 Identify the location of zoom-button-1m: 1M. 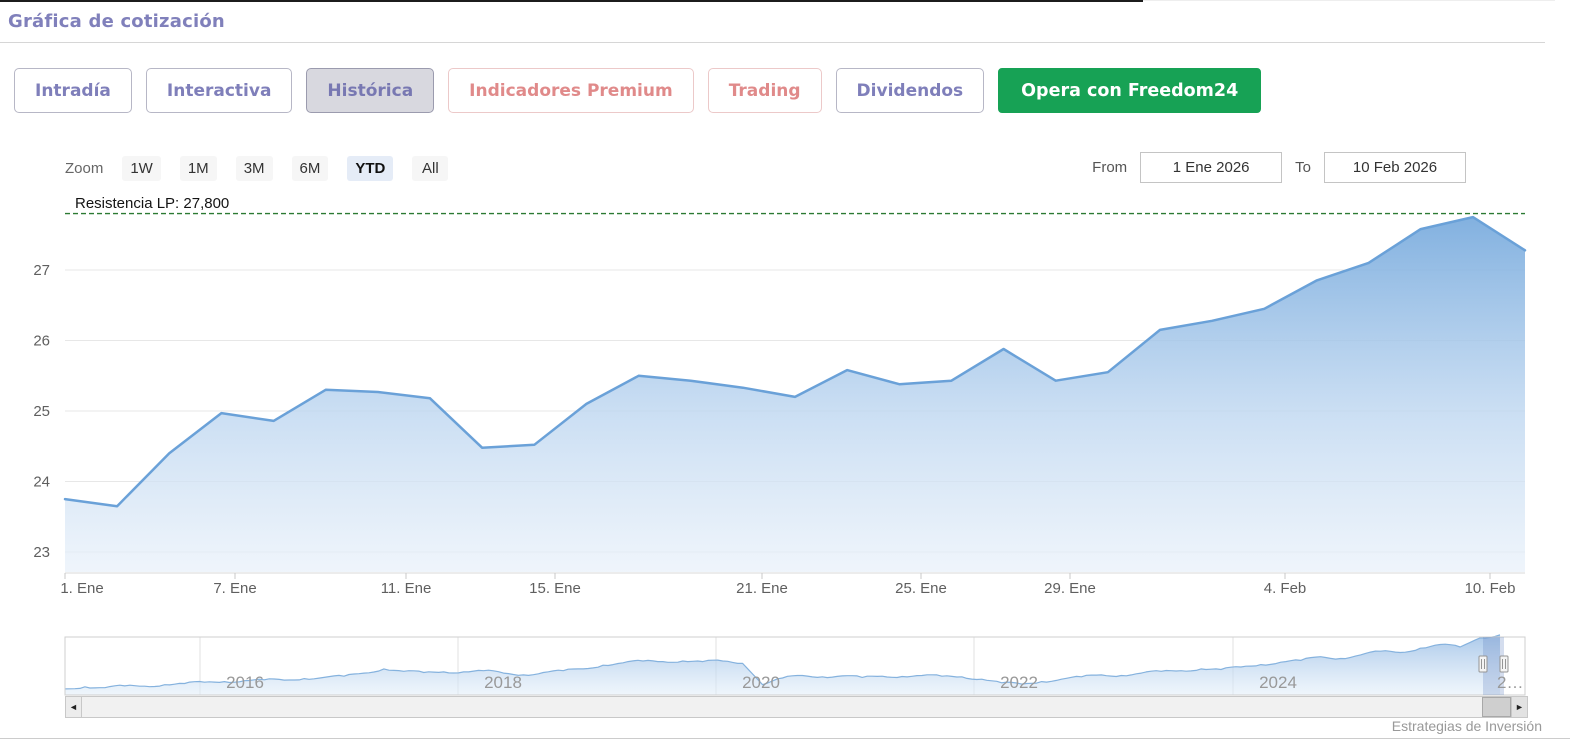
(198, 168).